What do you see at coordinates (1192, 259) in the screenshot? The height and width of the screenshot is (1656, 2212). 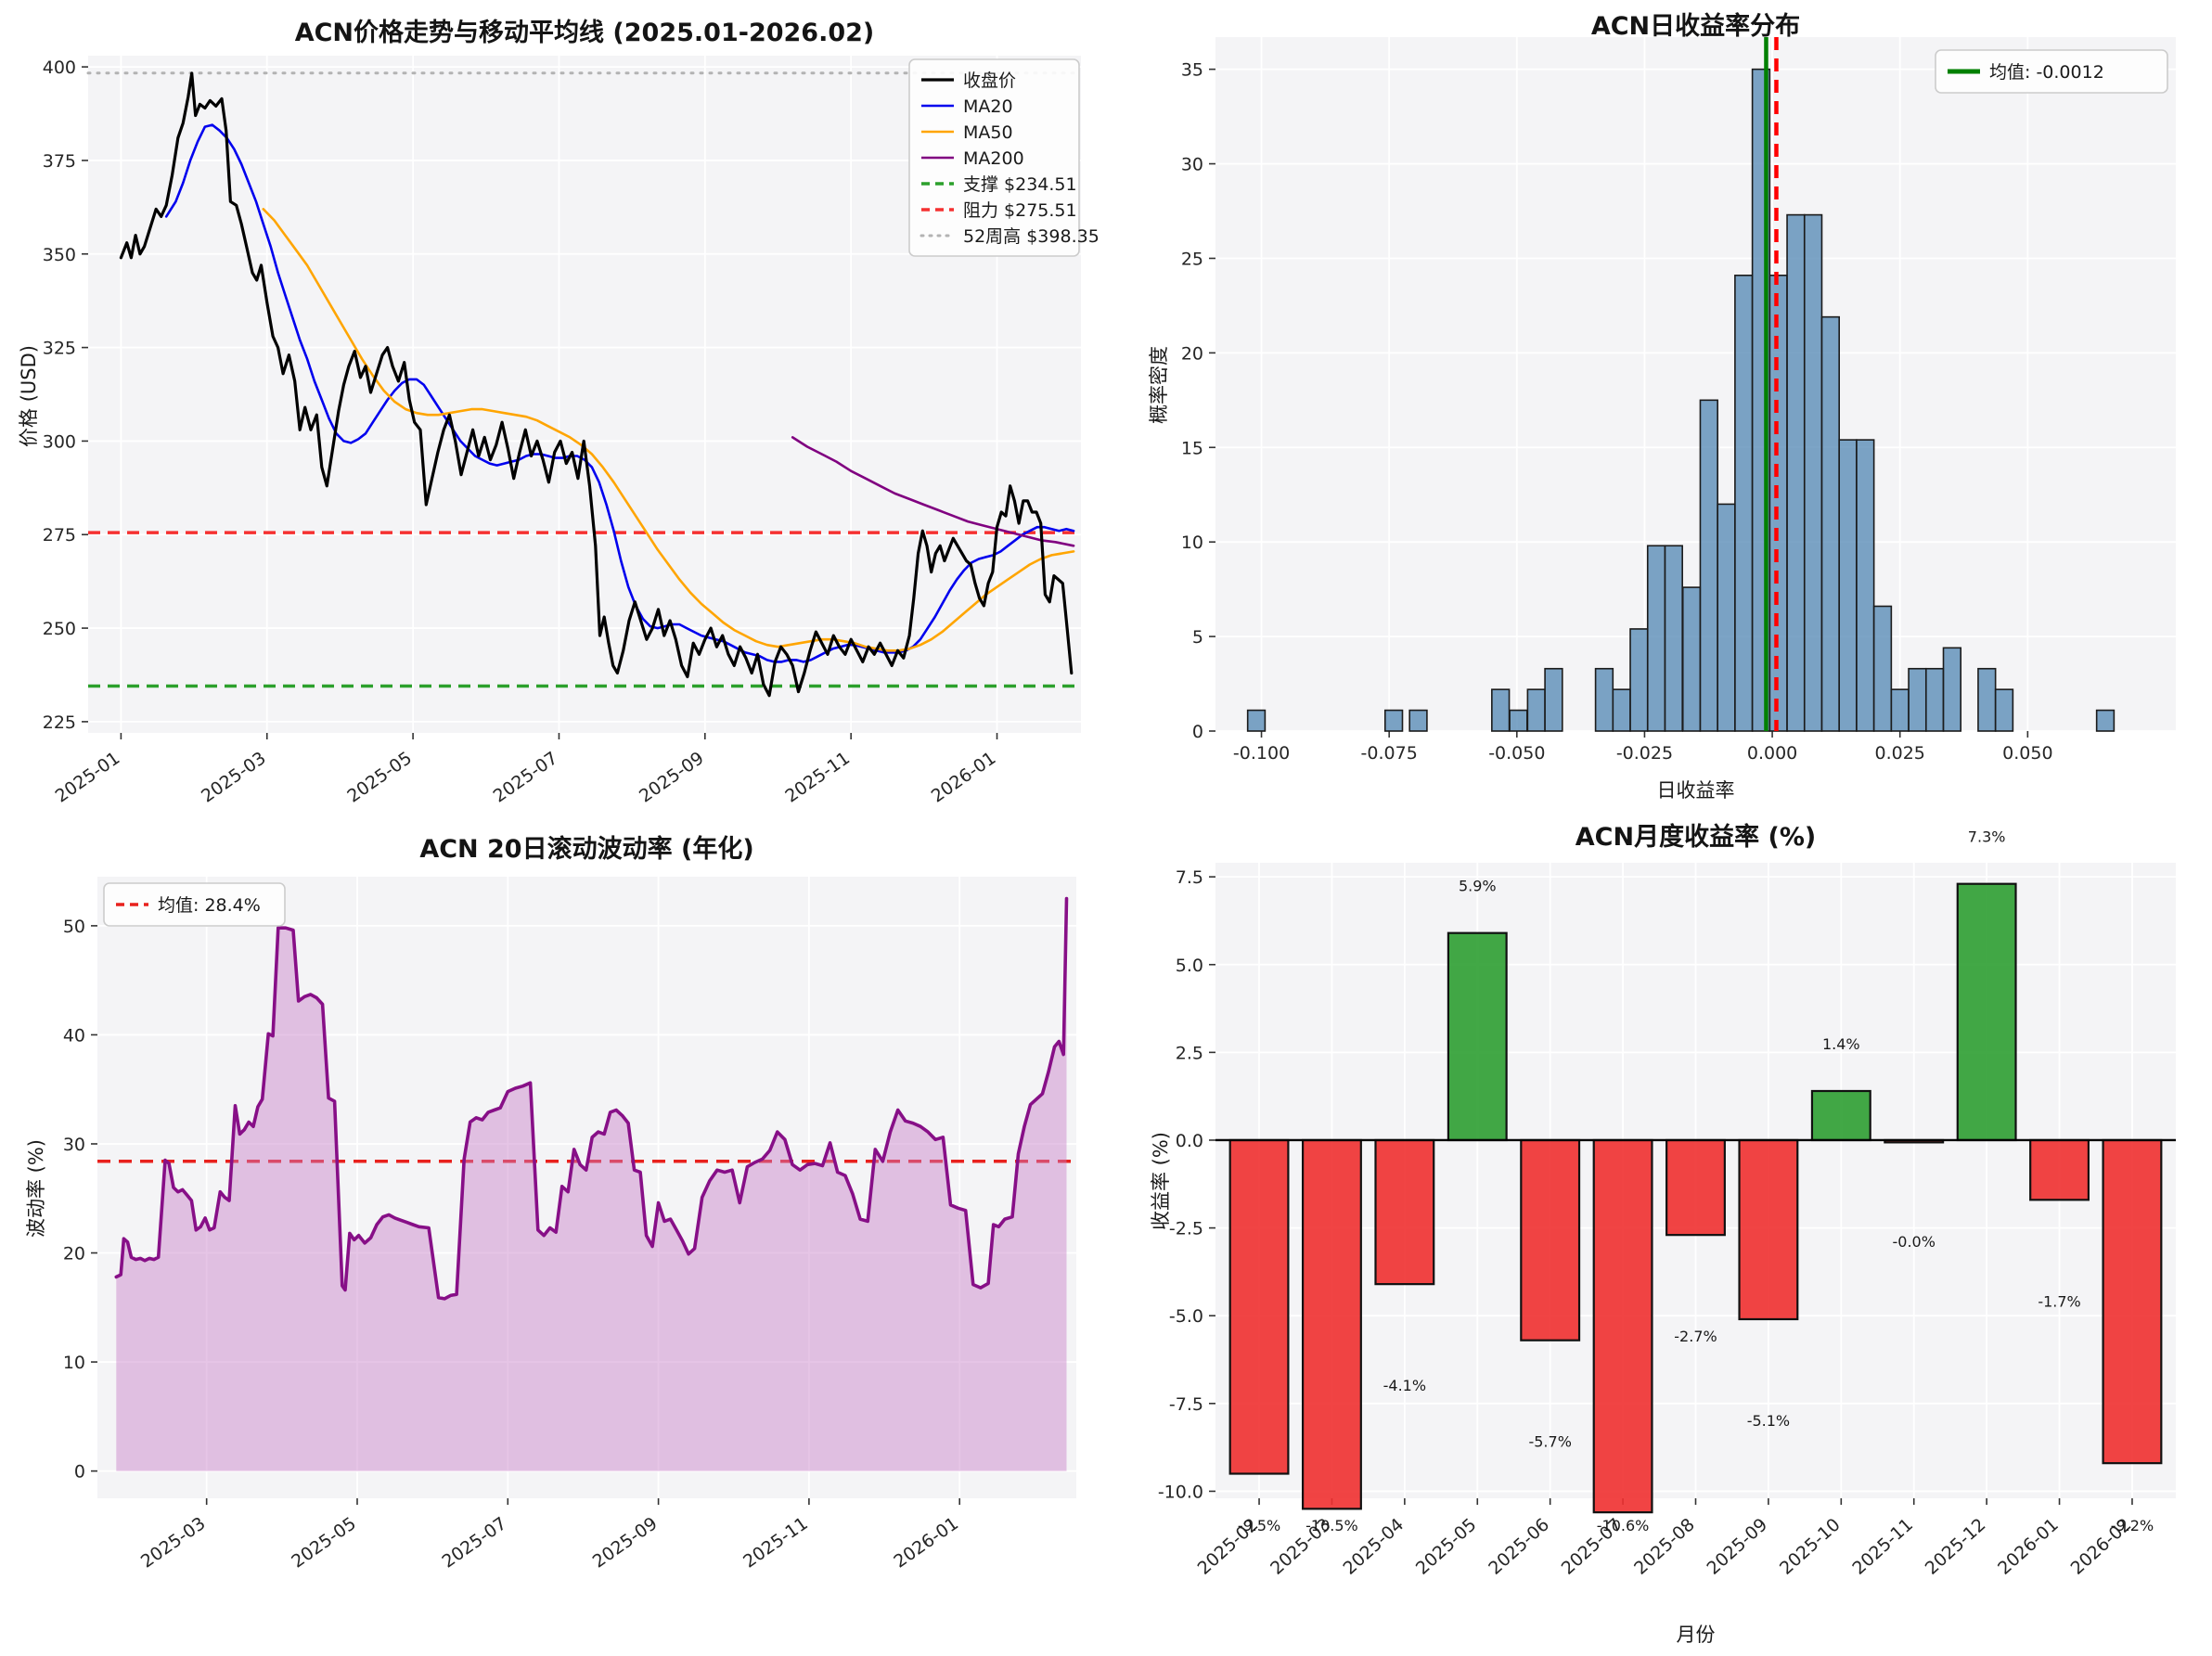 I see `svg-text: 25` at bounding box center [1192, 259].